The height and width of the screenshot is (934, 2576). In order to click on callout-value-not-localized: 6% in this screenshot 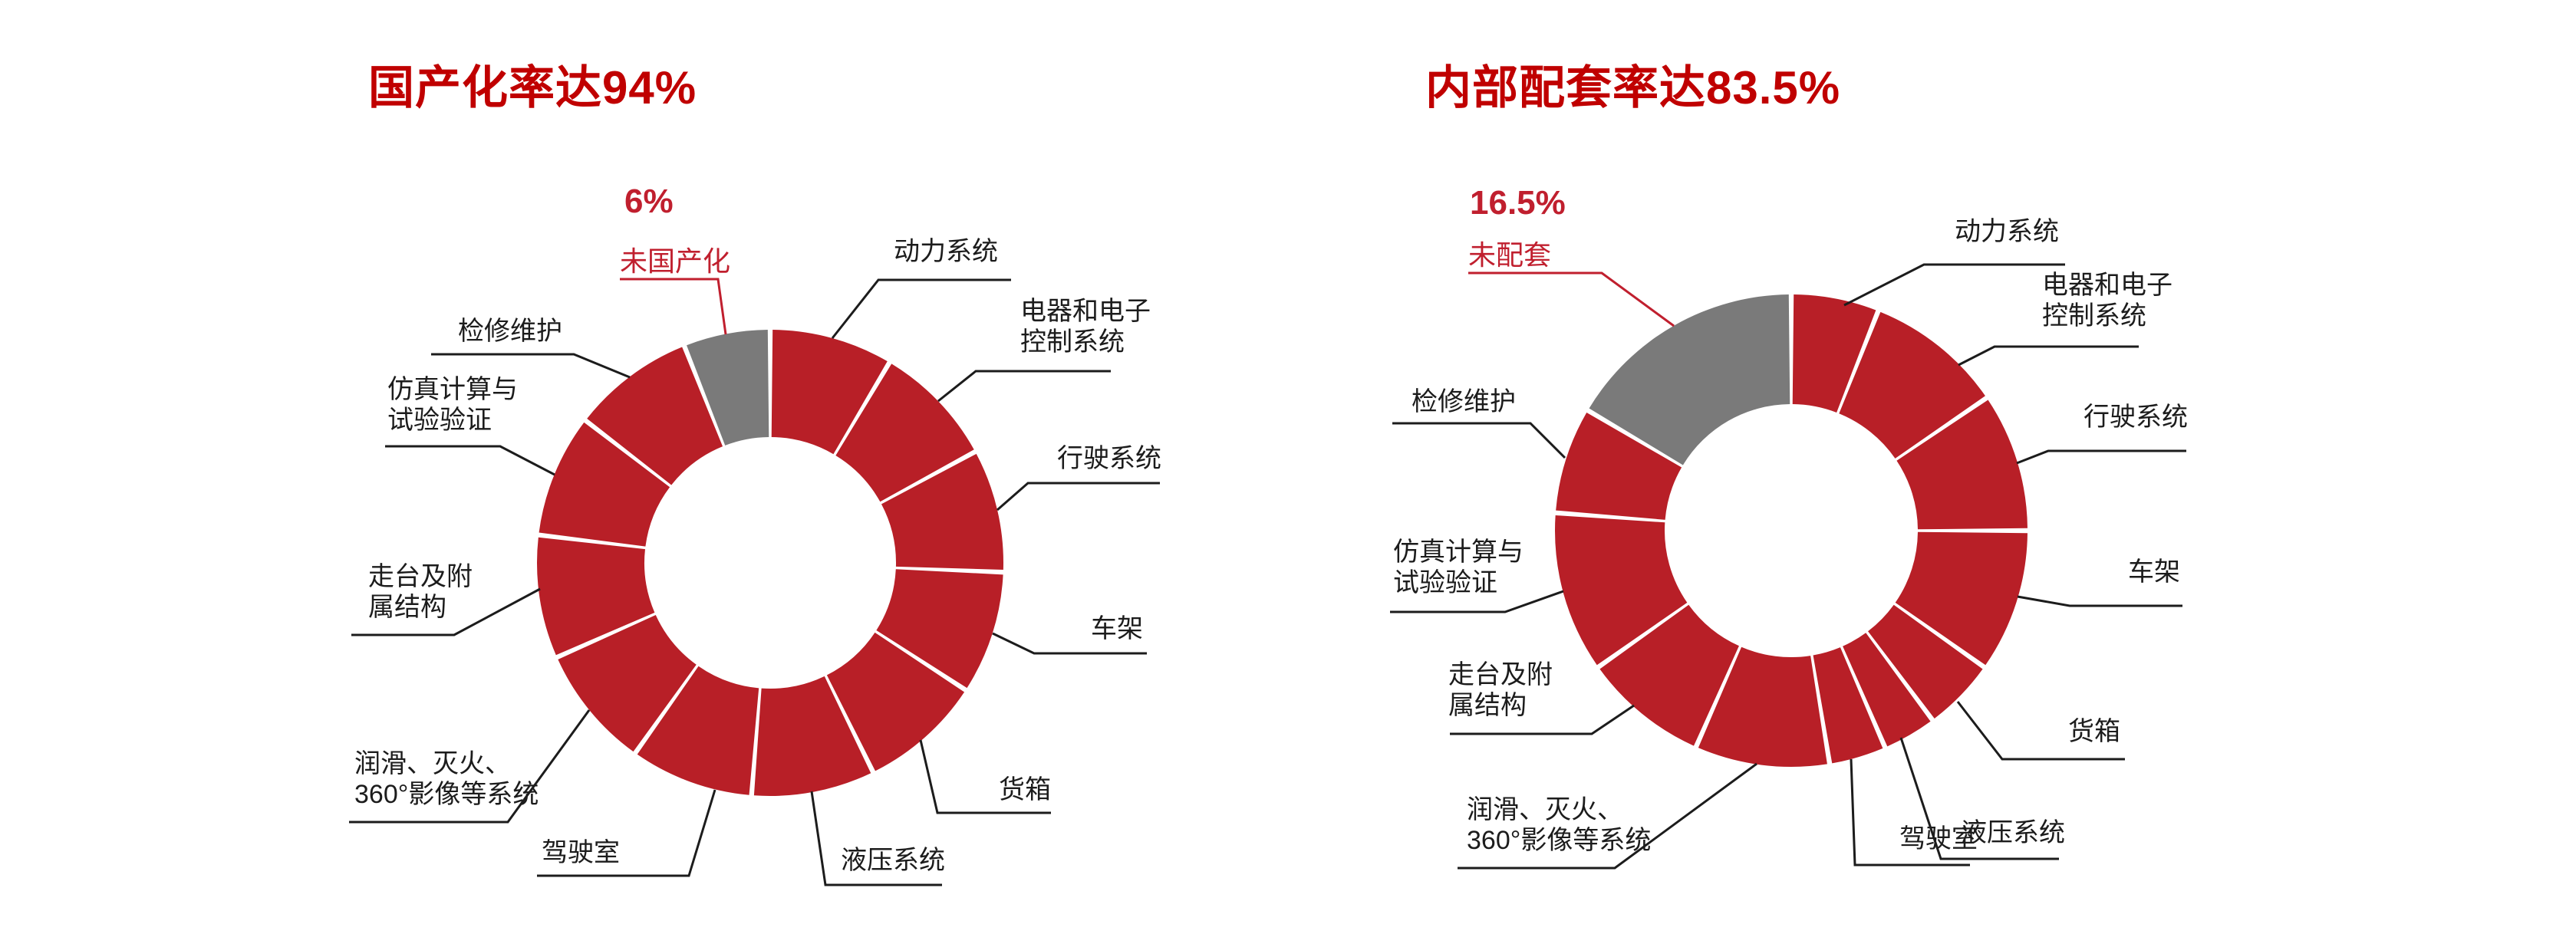, I will do `click(649, 201)`.